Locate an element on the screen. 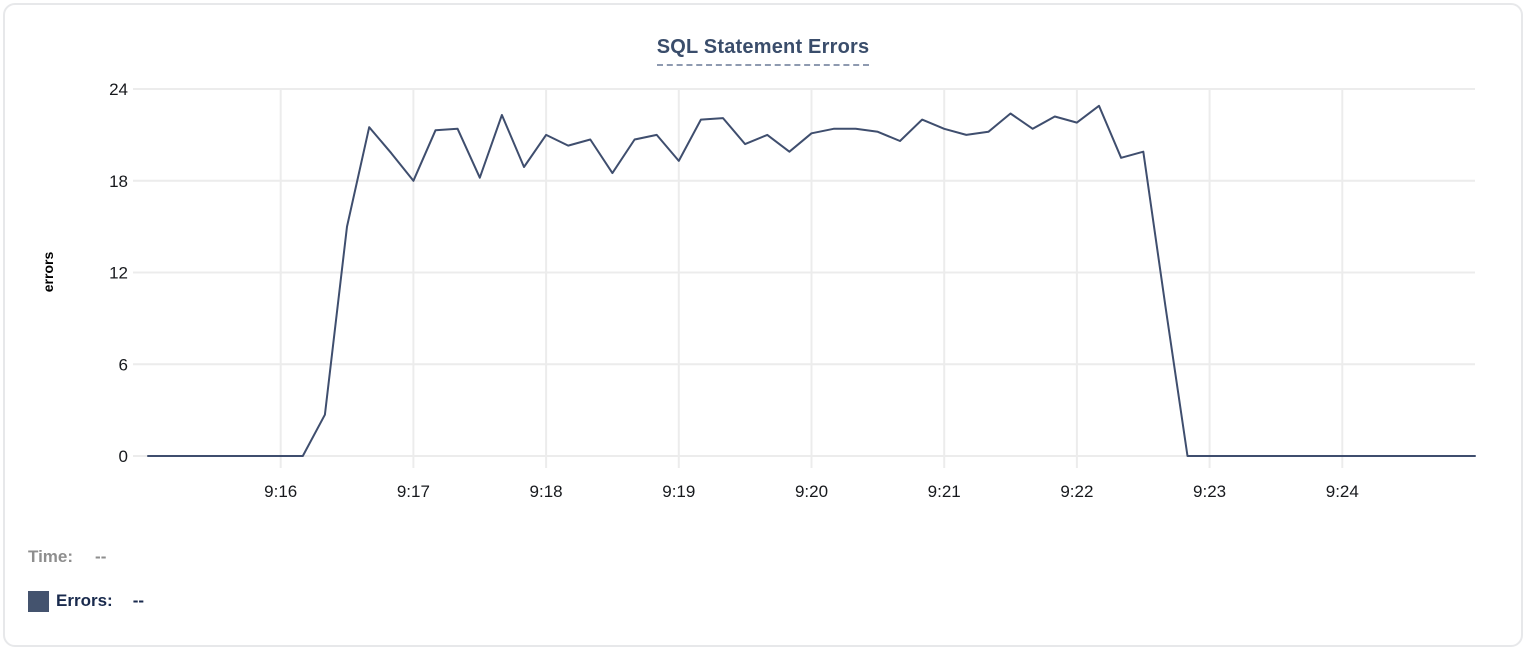 The width and height of the screenshot is (1528, 652). errors-series-swatch-icon is located at coordinates (38, 601).